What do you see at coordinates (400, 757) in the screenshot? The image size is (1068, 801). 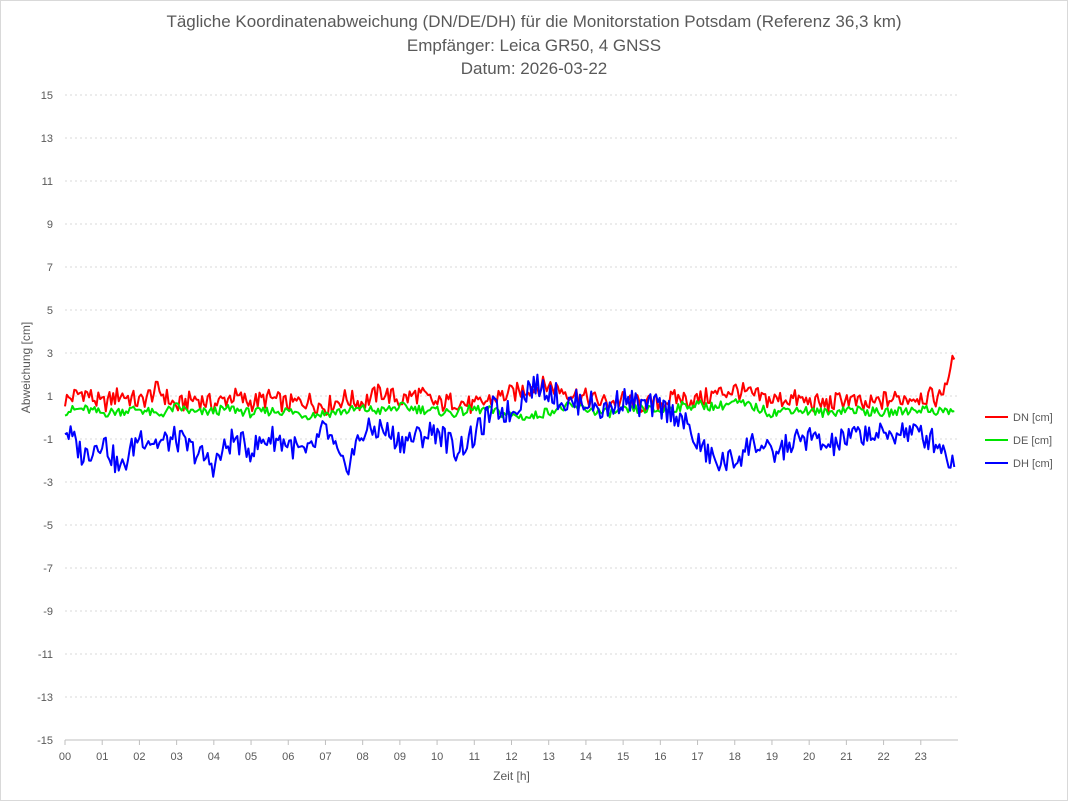 I see `x-tick-label: 09` at bounding box center [400, 757].